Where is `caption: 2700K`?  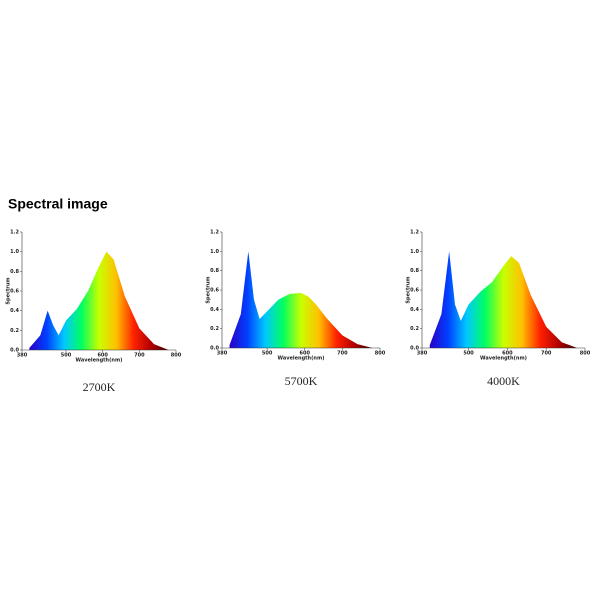
caption: 2700K is located at coordinates (99, 387).